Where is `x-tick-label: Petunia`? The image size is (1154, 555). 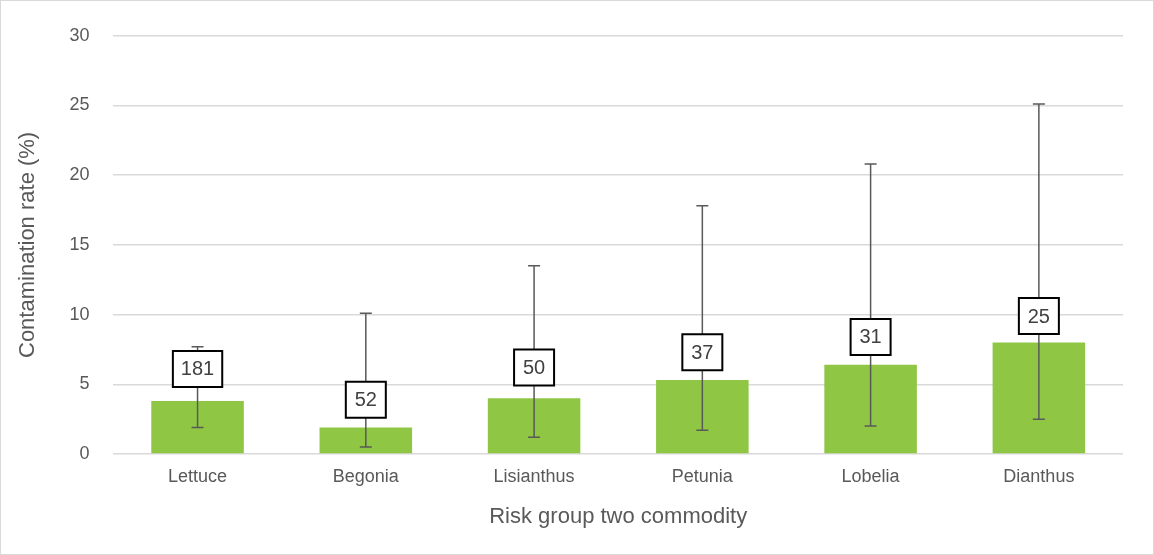 x-tick-label: Petunia is located at coordinates (702, 475).